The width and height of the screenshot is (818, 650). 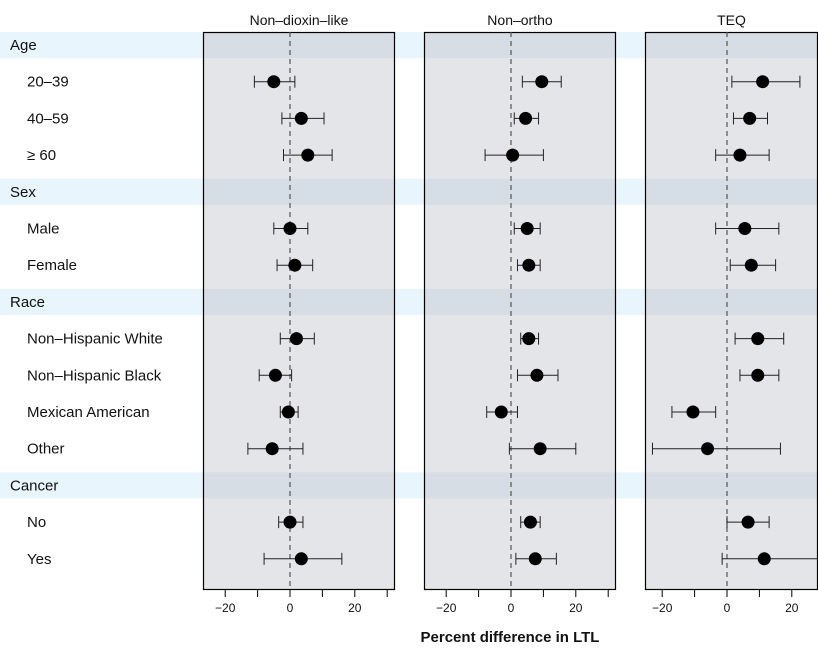 I want to click on row-label: 40–59, so click(x=48, y=118).